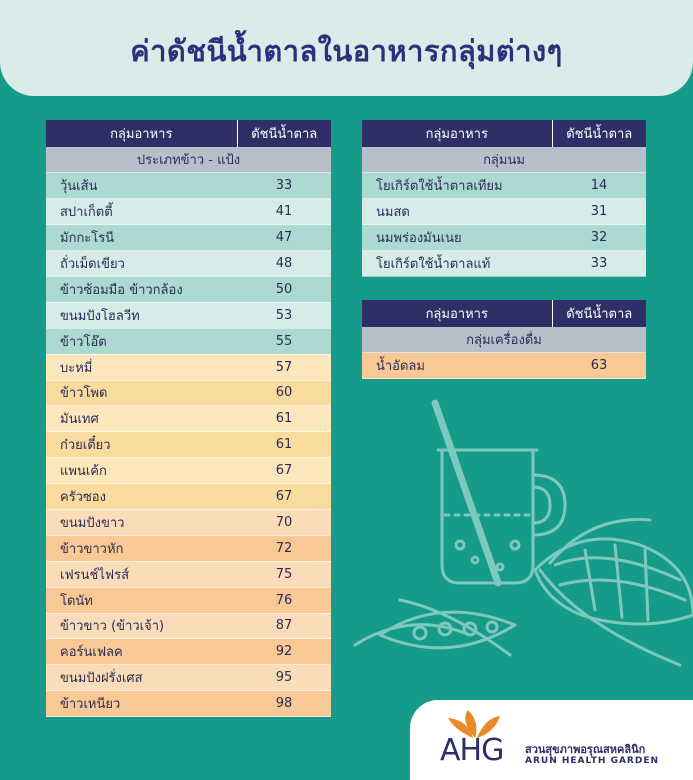 The width and height of the screenshot is (693, 780). I want to click on food-name: ขนมปังฝรั่งเศส, so click(141, 678).